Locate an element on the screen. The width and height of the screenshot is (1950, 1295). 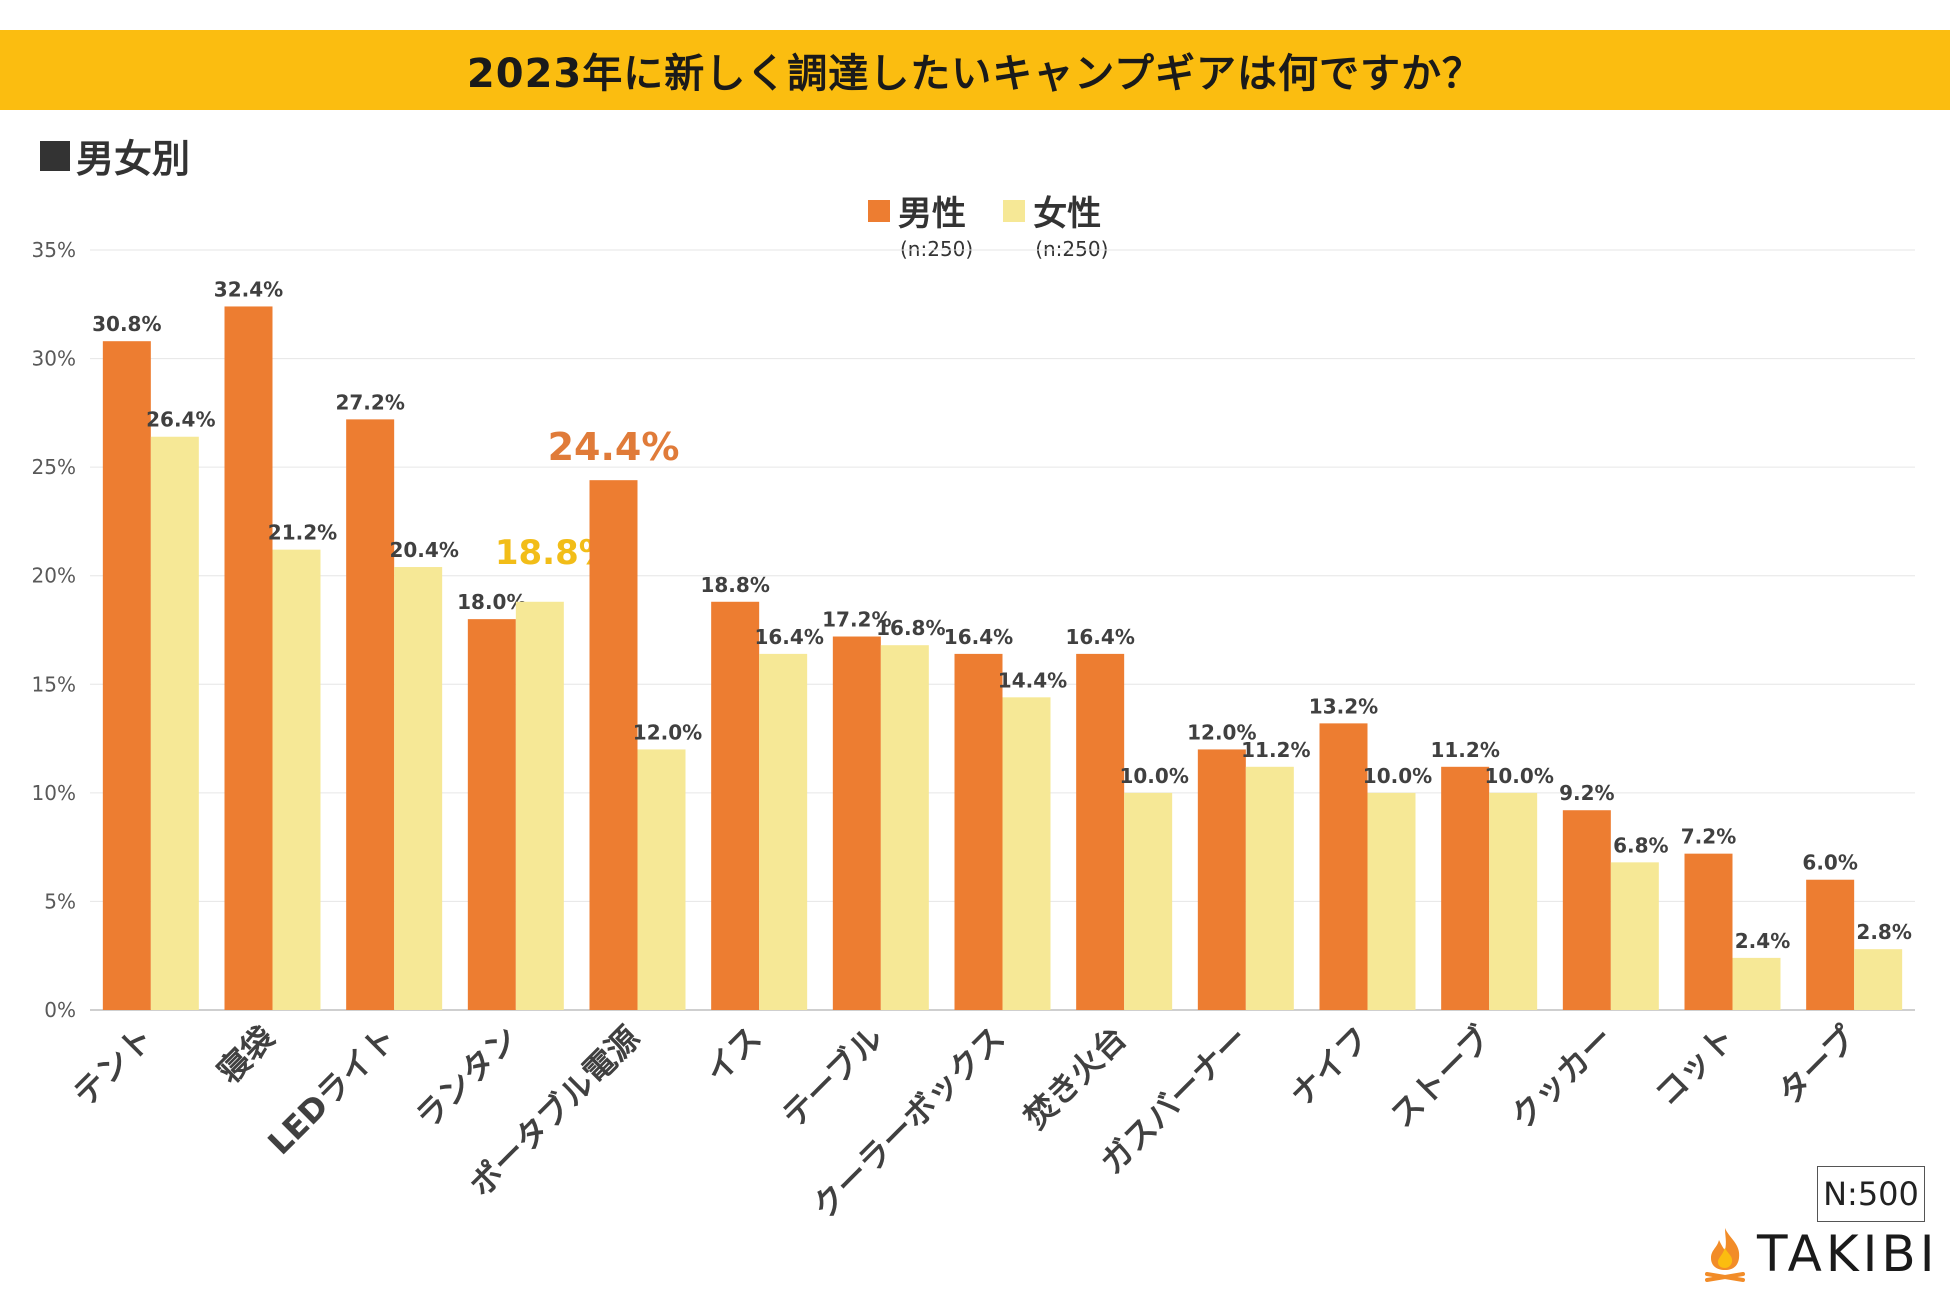
data-label-male: 9.2% is located at coordinates (1586, 793).